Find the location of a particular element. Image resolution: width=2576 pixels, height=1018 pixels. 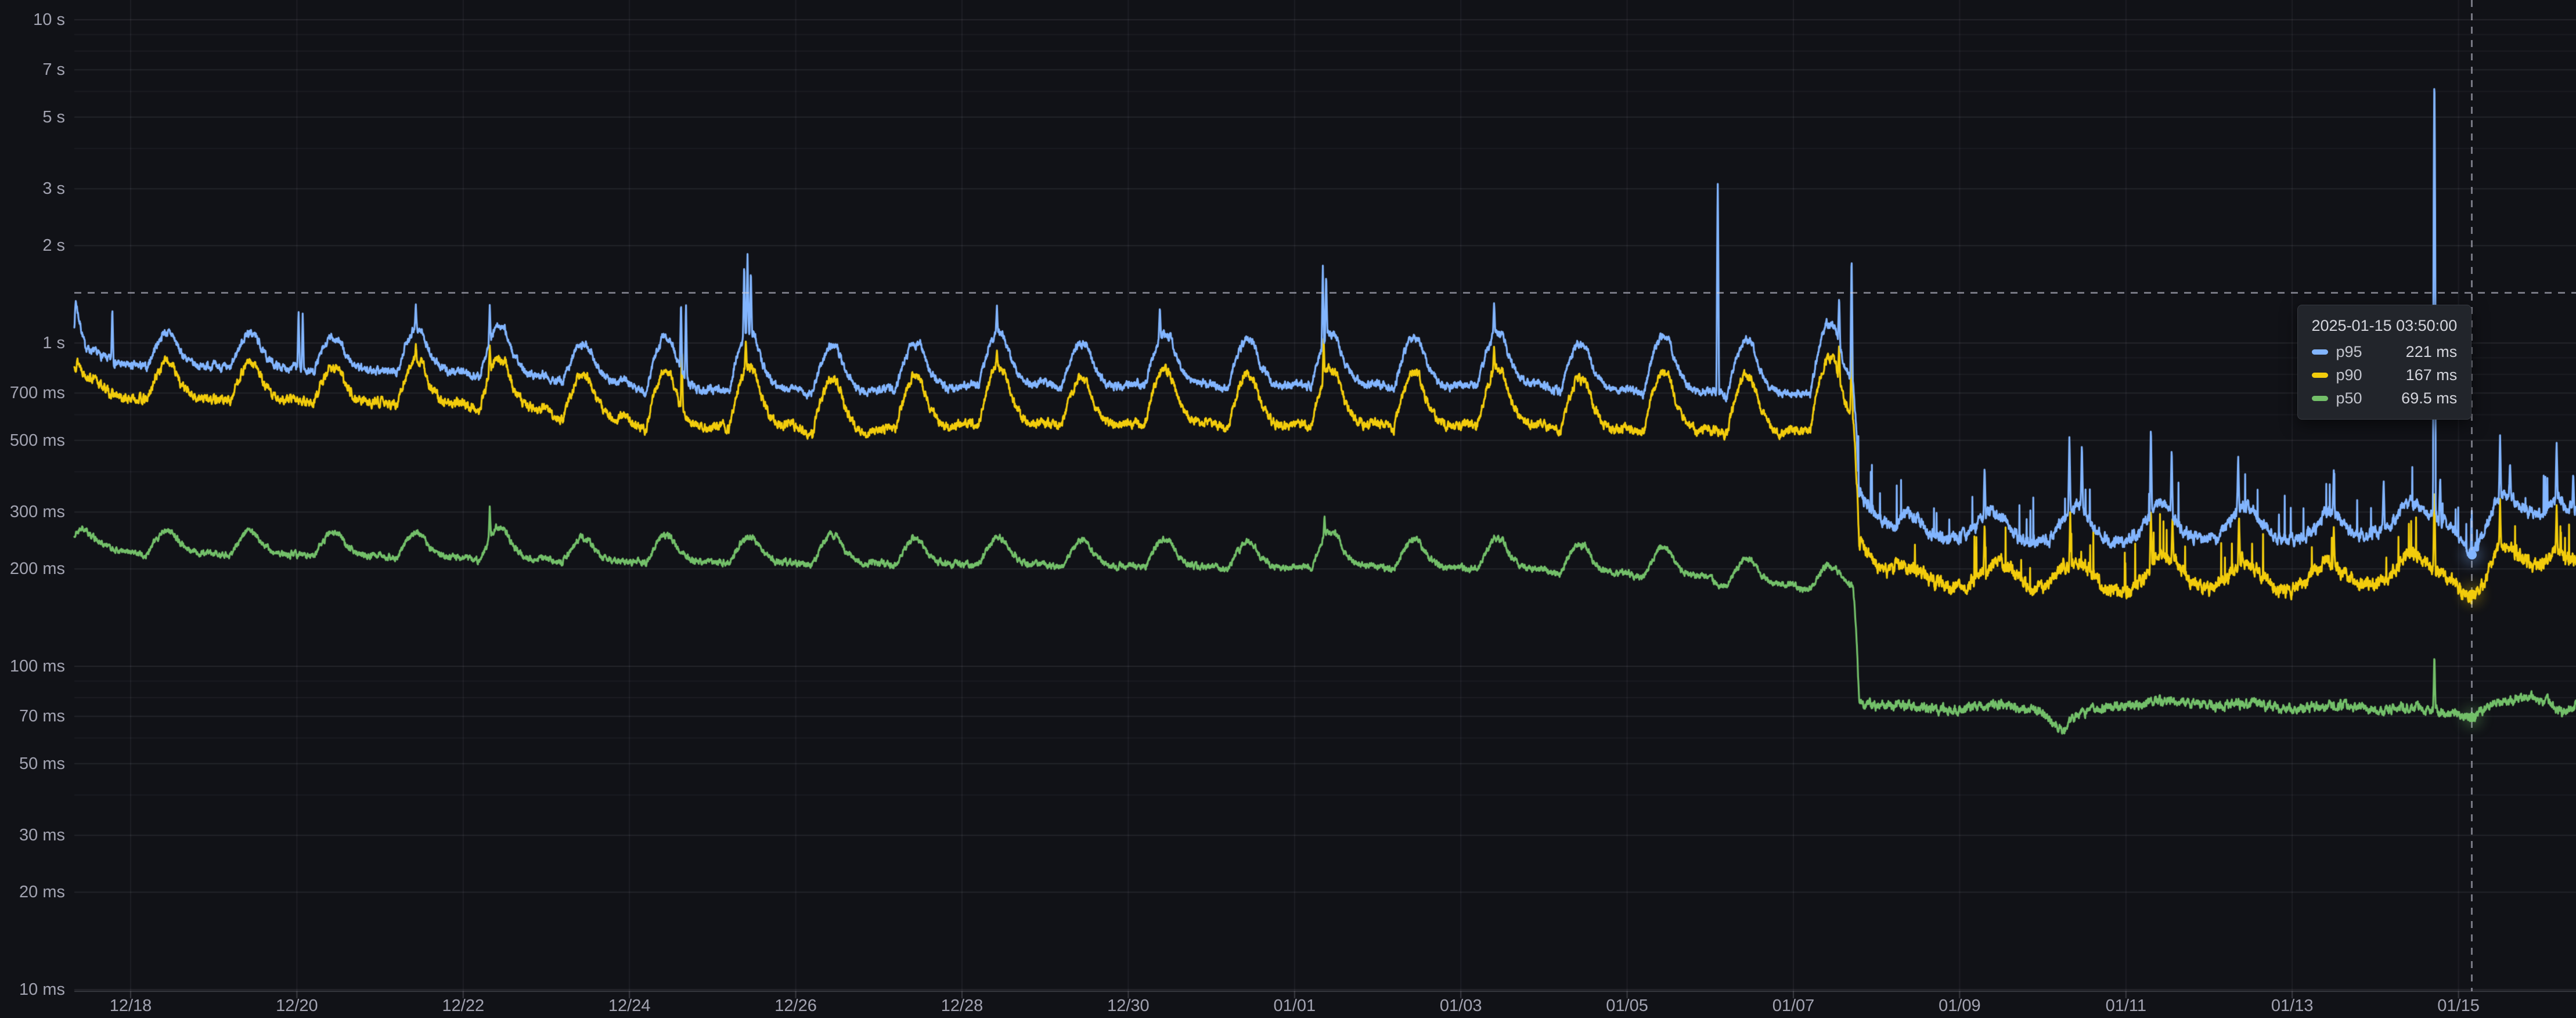

y-axis-tick-label: 3 s is located at coordinates (53, 189).